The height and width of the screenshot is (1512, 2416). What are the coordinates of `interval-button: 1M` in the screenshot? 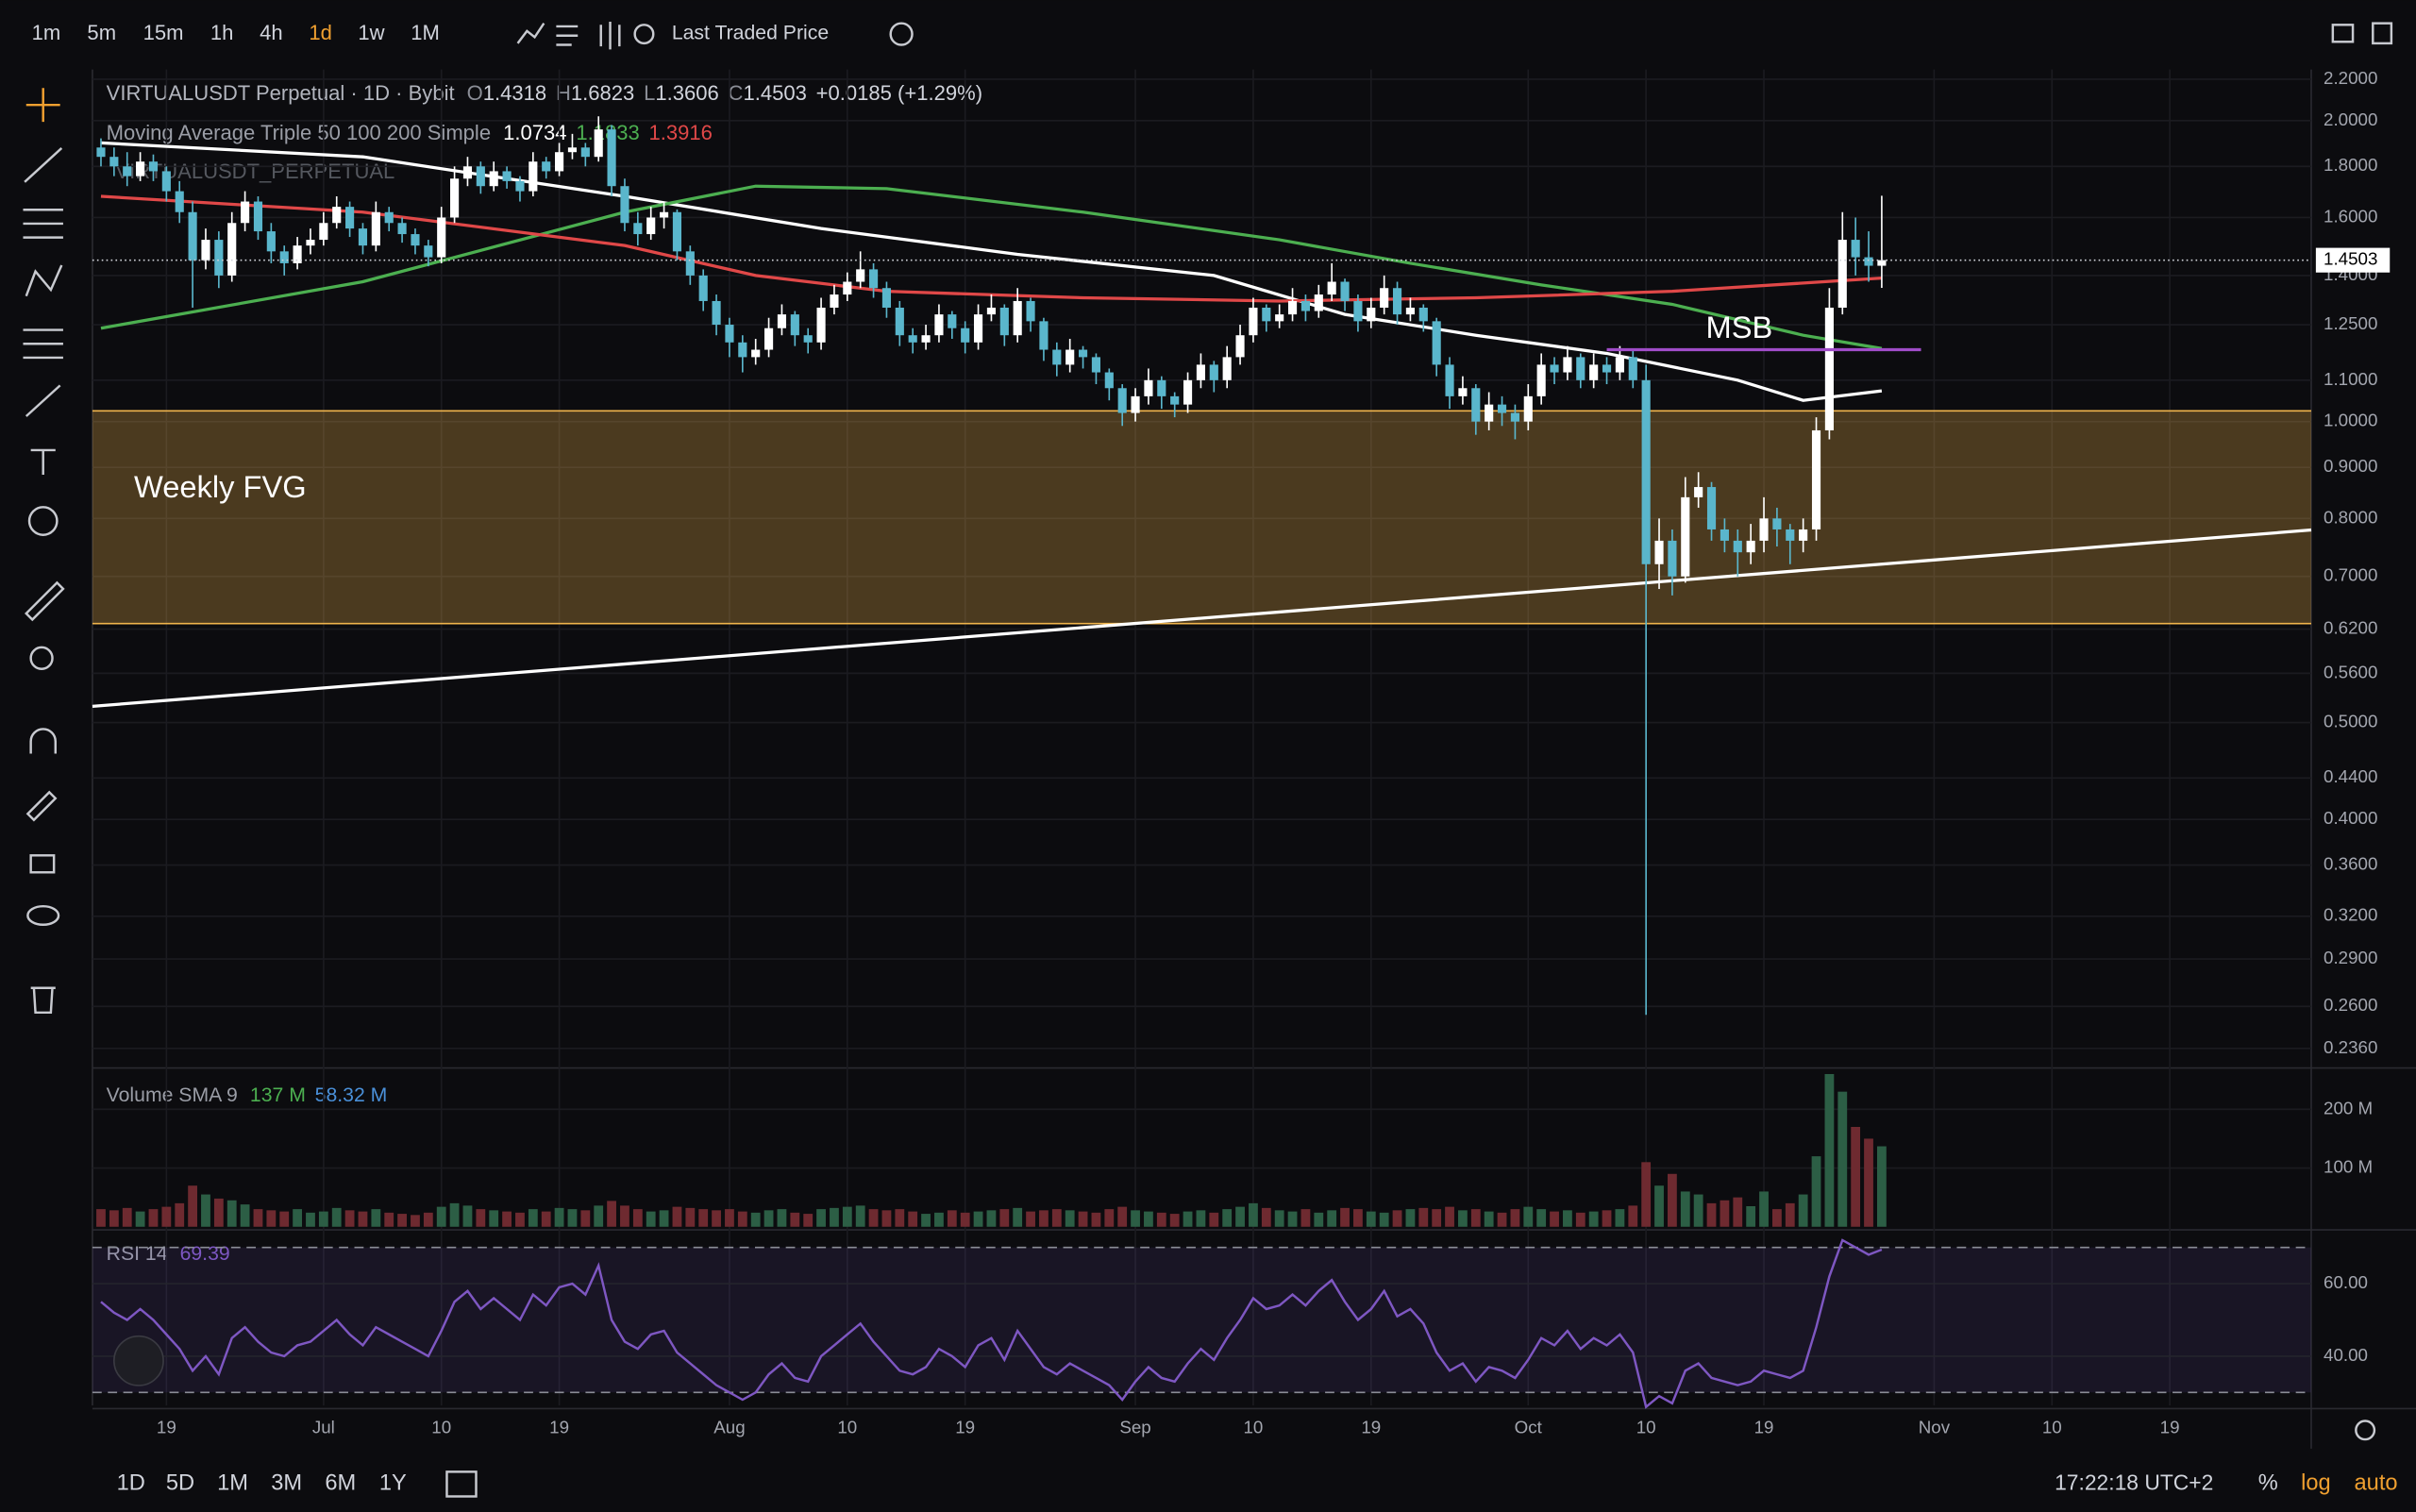 It's located at (425, 32).